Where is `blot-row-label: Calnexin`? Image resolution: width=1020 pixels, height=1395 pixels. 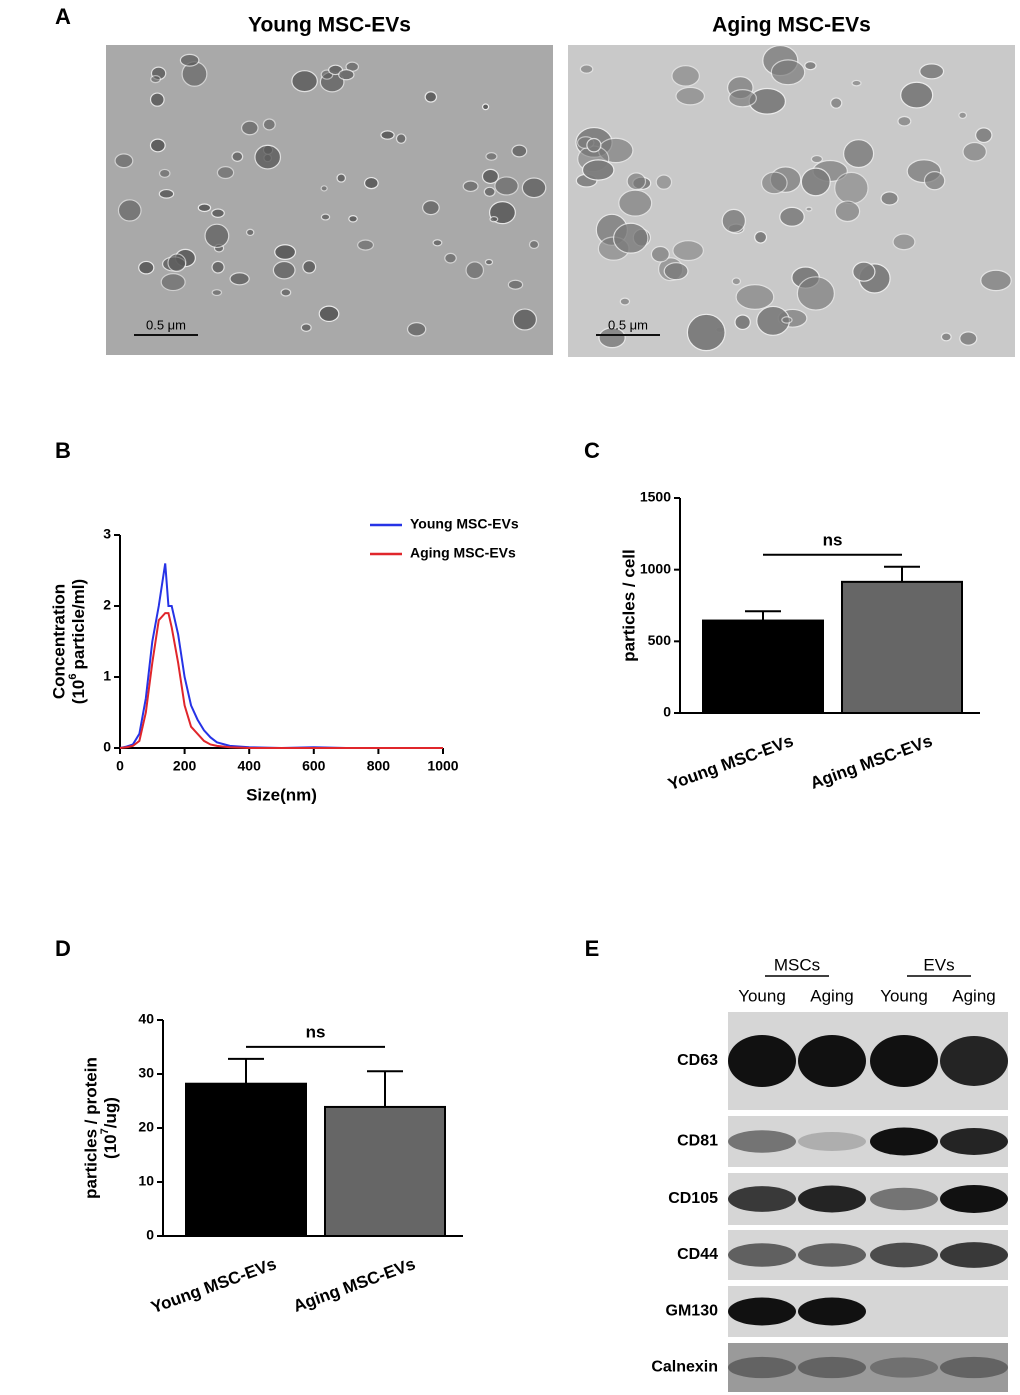
blot-row-label: Calnexin is located at coordinates (684, 1367).